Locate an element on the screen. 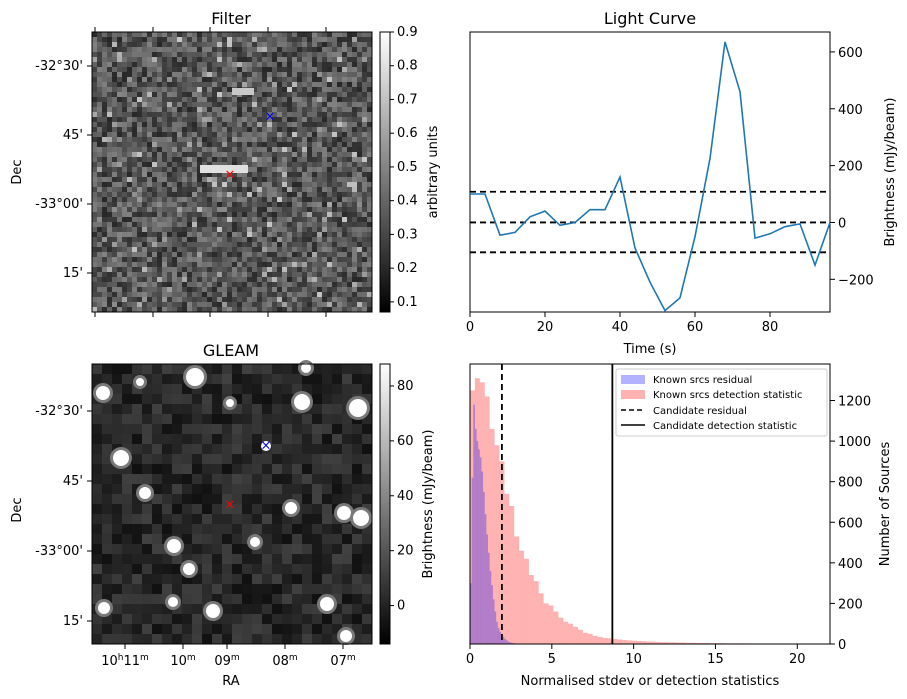 This screenshot has width=907, height=699. lightcurve-xtick: 40 is located at coordinates (620, 327).